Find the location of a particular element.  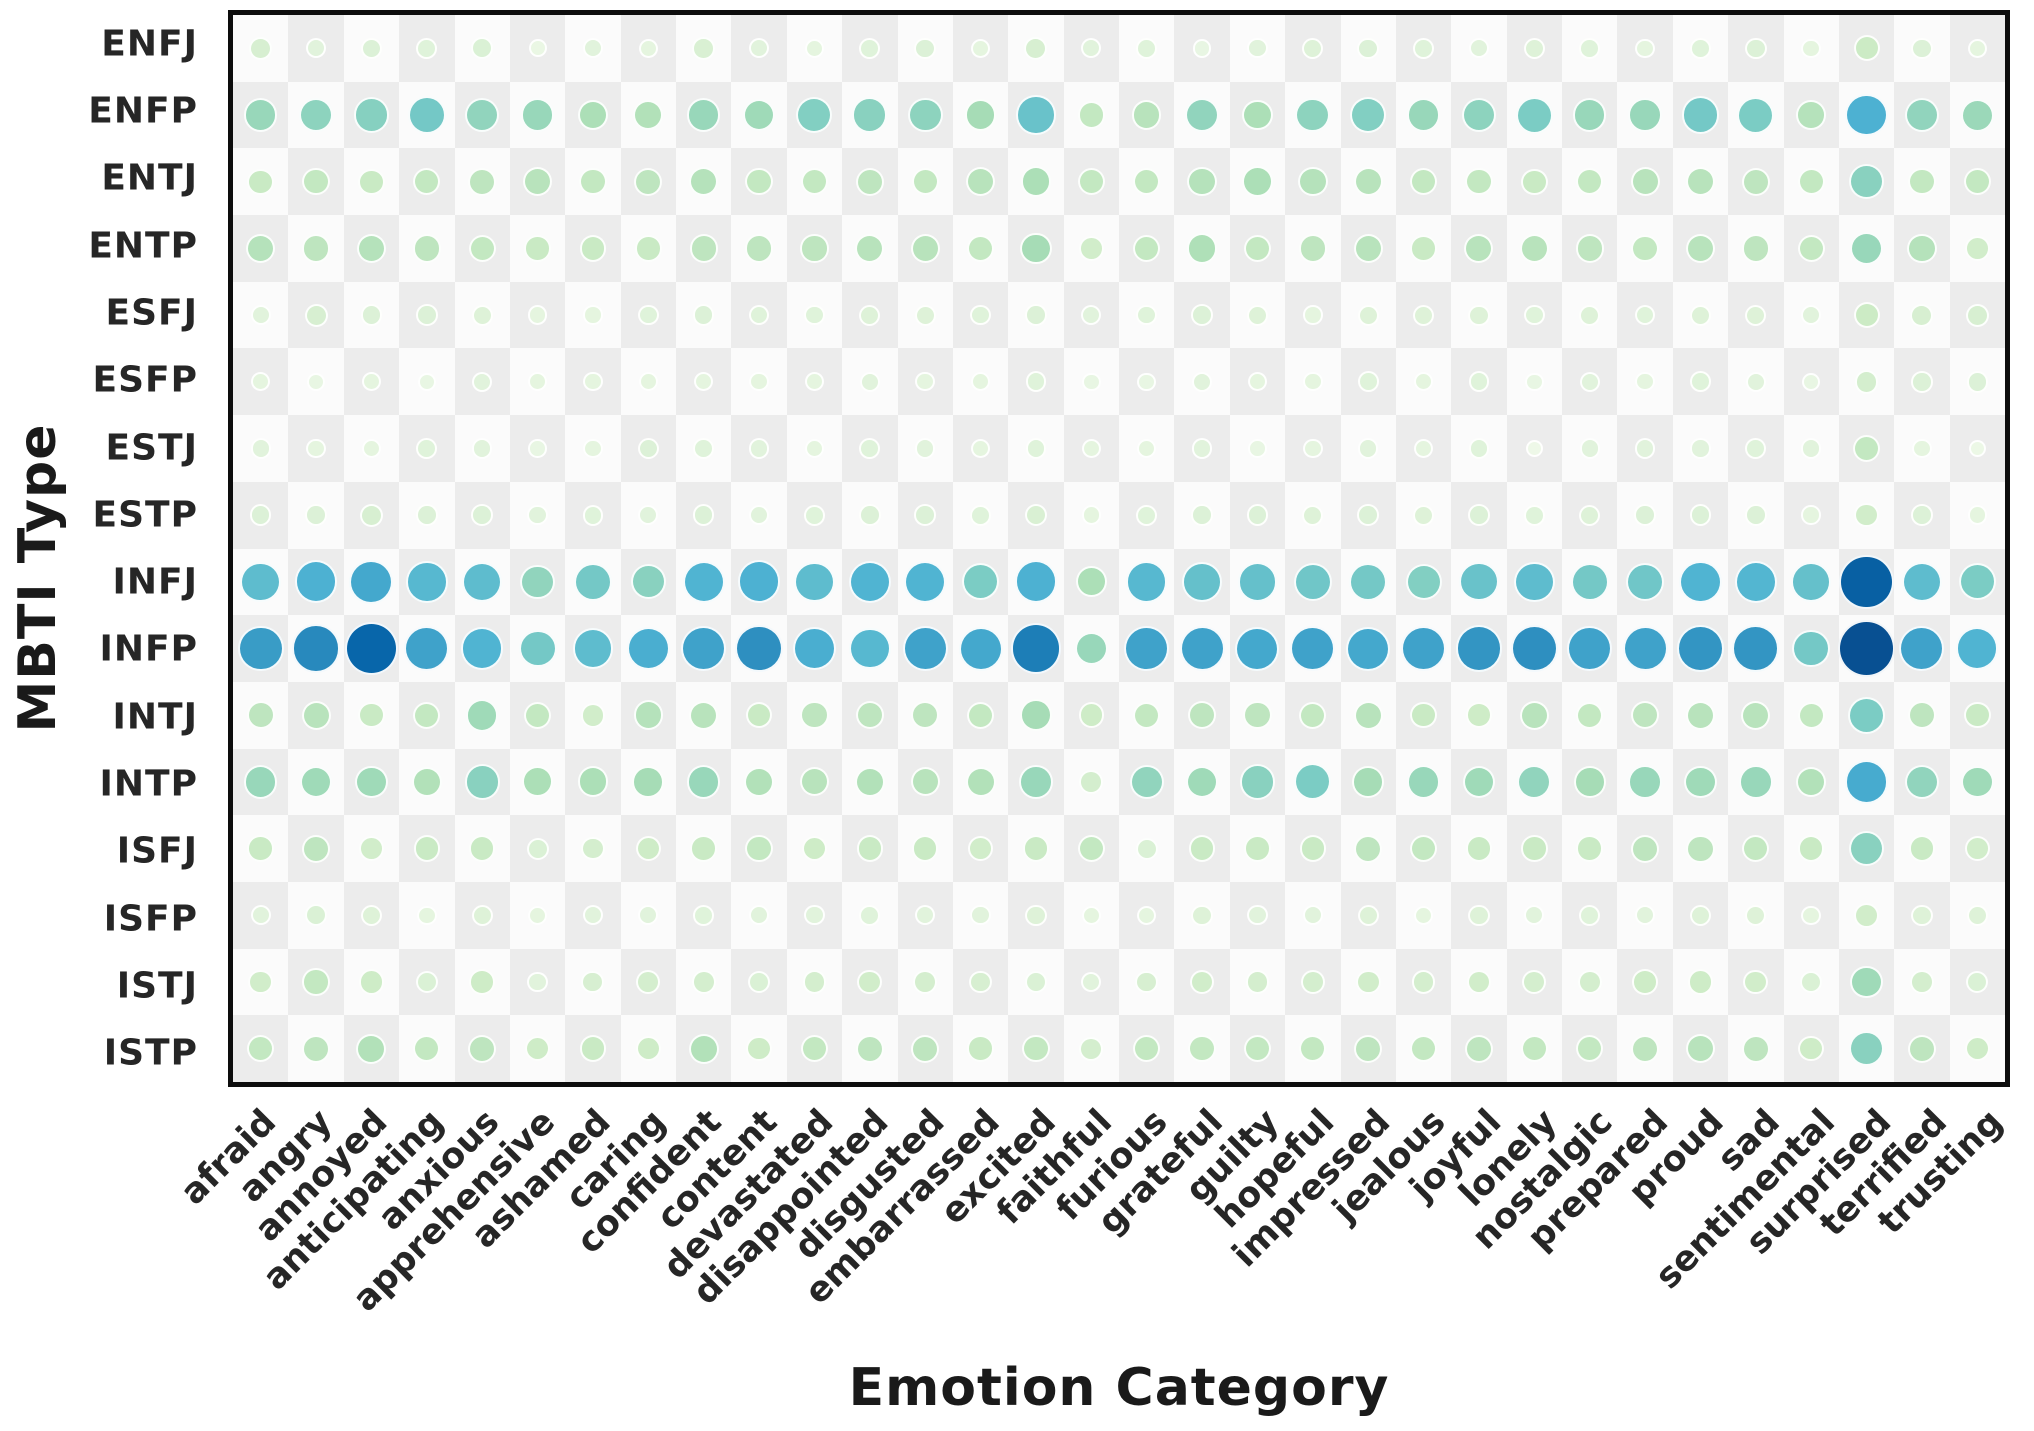

y-tick-label: ENFP is located at coordinates (143, 111).